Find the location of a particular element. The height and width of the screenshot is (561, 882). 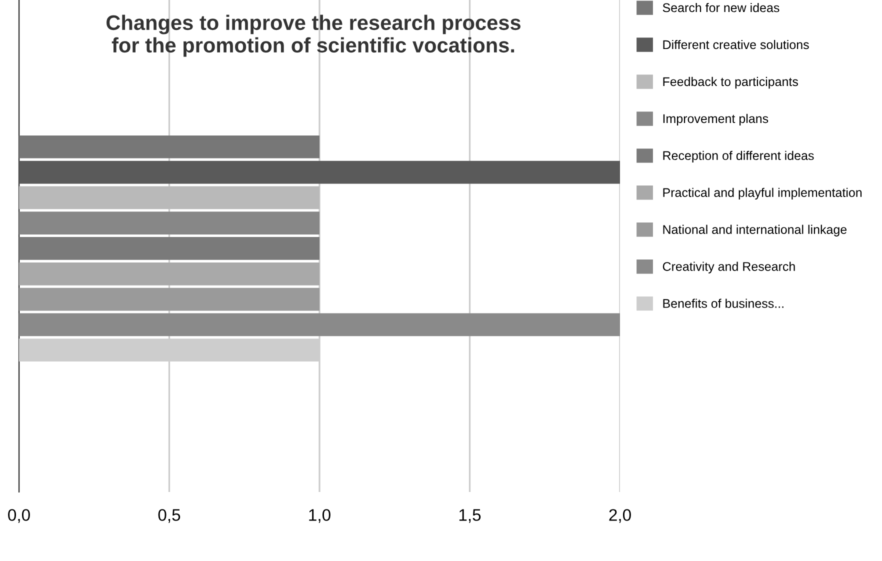

legend-label: National and international linkage is located at coordinates (755, 230).